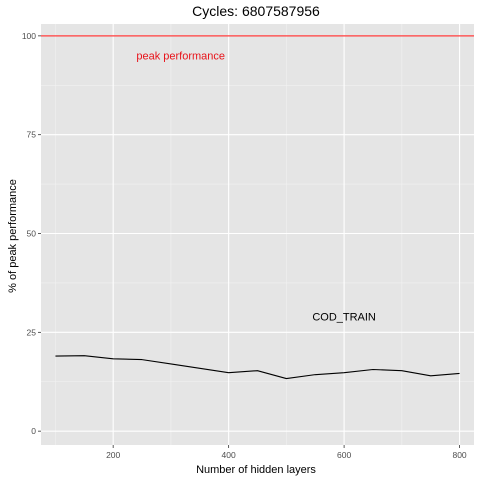 This screenshot has width=480, height=485. I want to click on series-layer, so click(257, 367).